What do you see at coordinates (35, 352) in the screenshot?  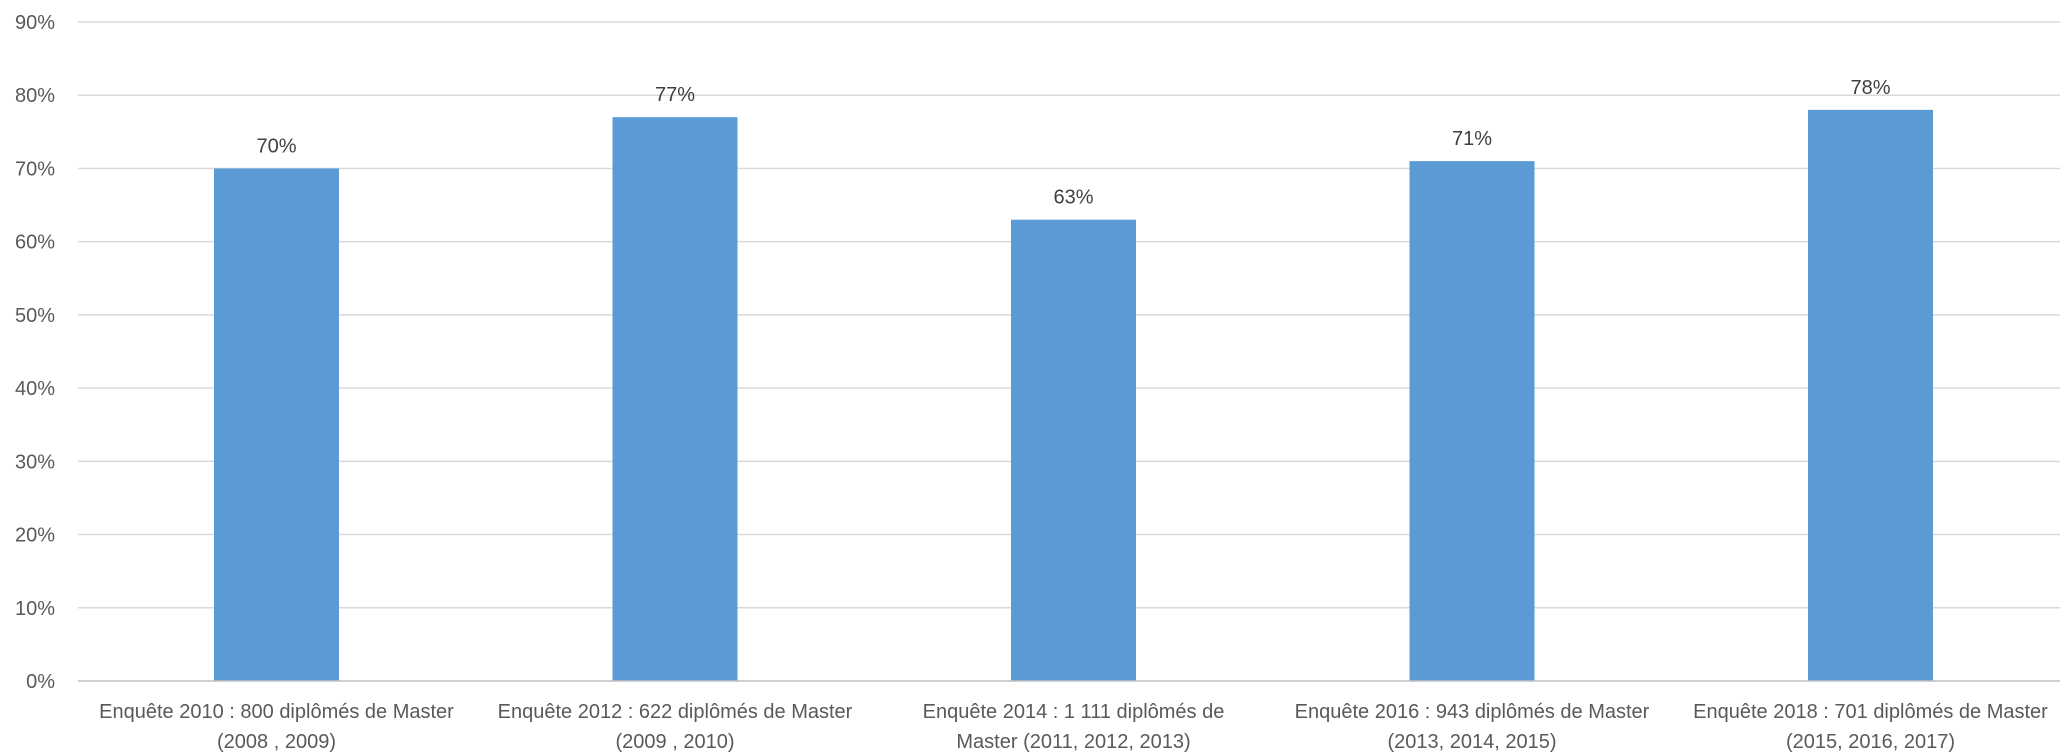 I see `y-axis-ticks: 0% 10% 20% 30% 40% 50% 60% 70% 80% 90%` at bounding box center [35, 352].